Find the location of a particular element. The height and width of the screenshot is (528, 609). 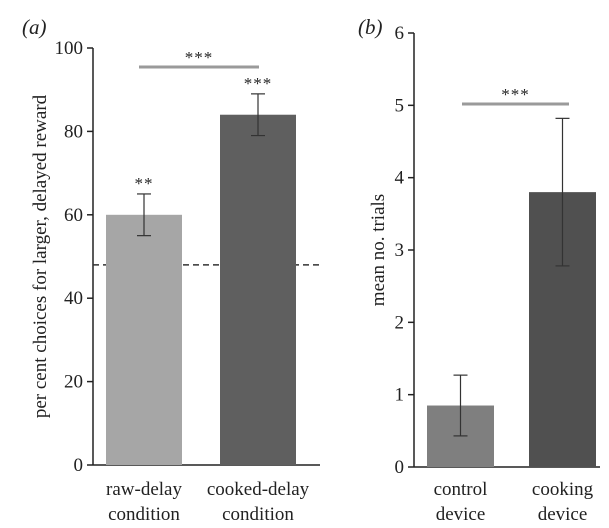

y-tick-label: 20 is located at coordinates (73, 382).